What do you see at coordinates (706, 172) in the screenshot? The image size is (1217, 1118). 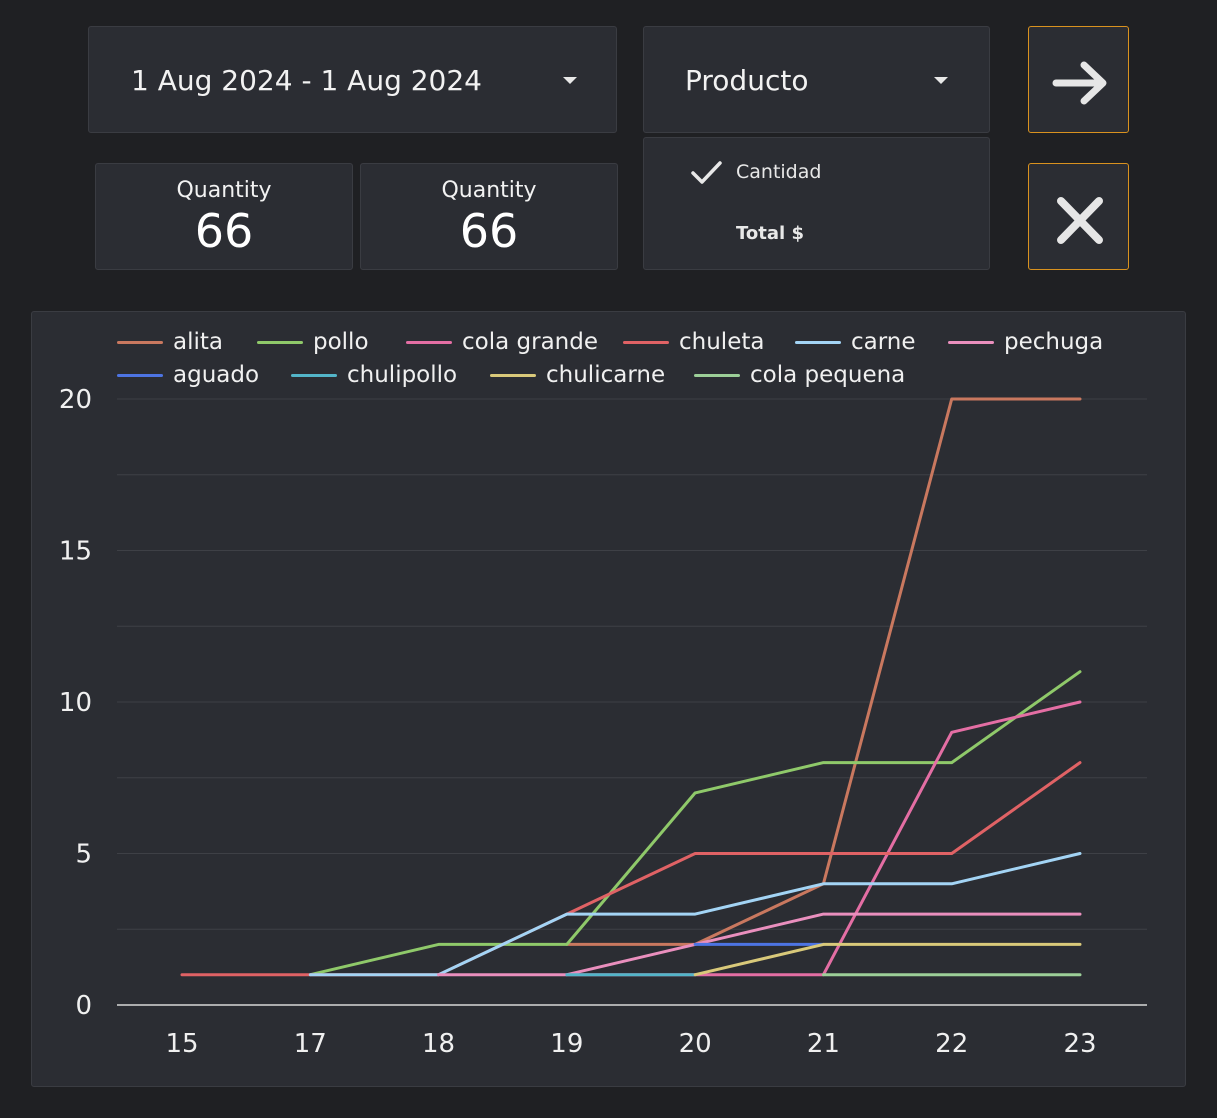 I see `checkmark-icon` at bounding box center [706, 172].